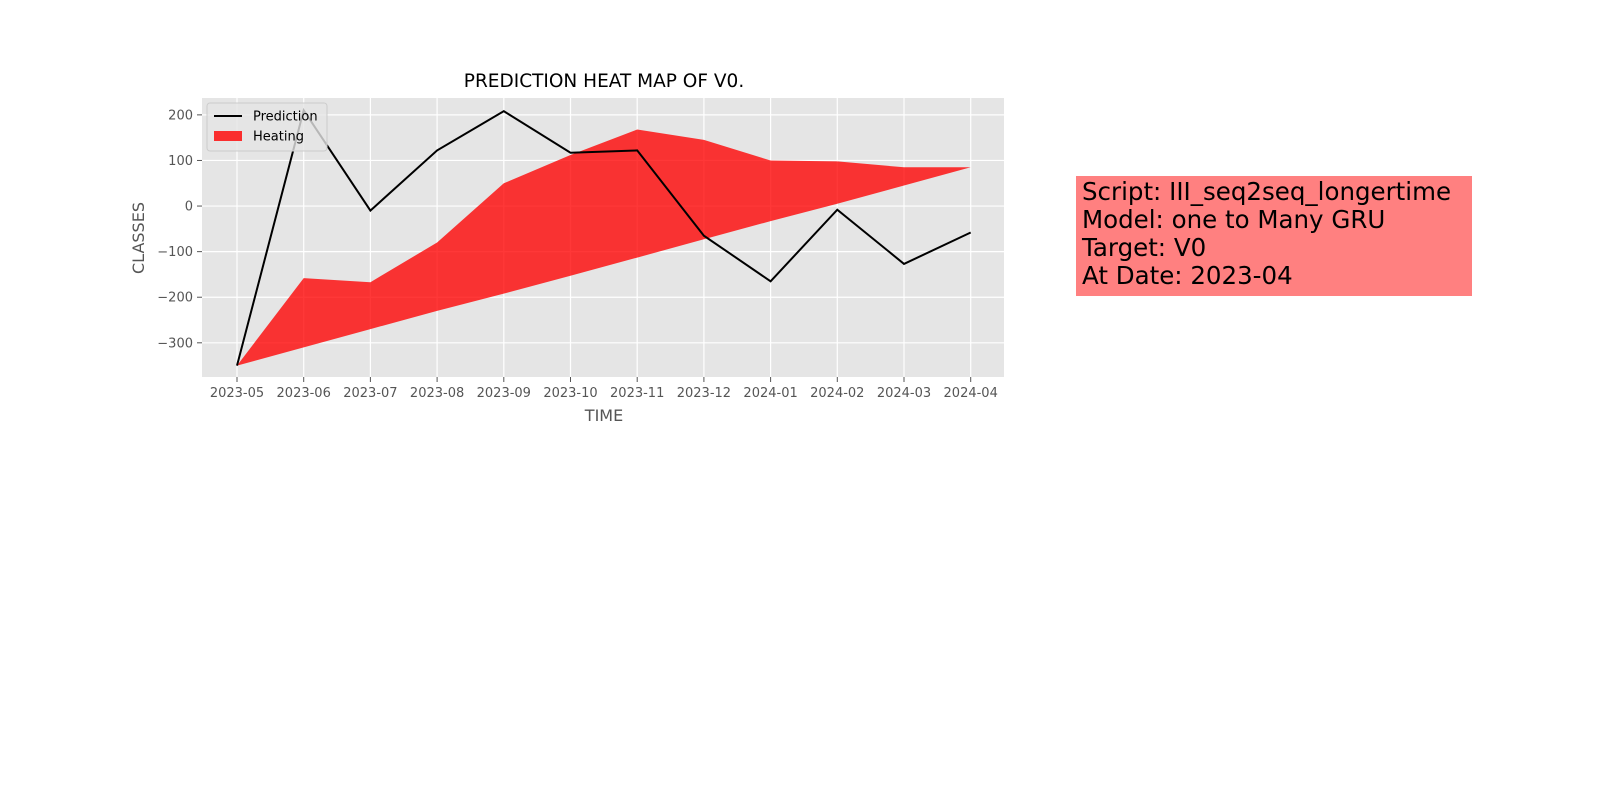  Describe the element at coordinates (570, 393) in the screenshot. I see `x-tick-label: 2023-10` at that location.